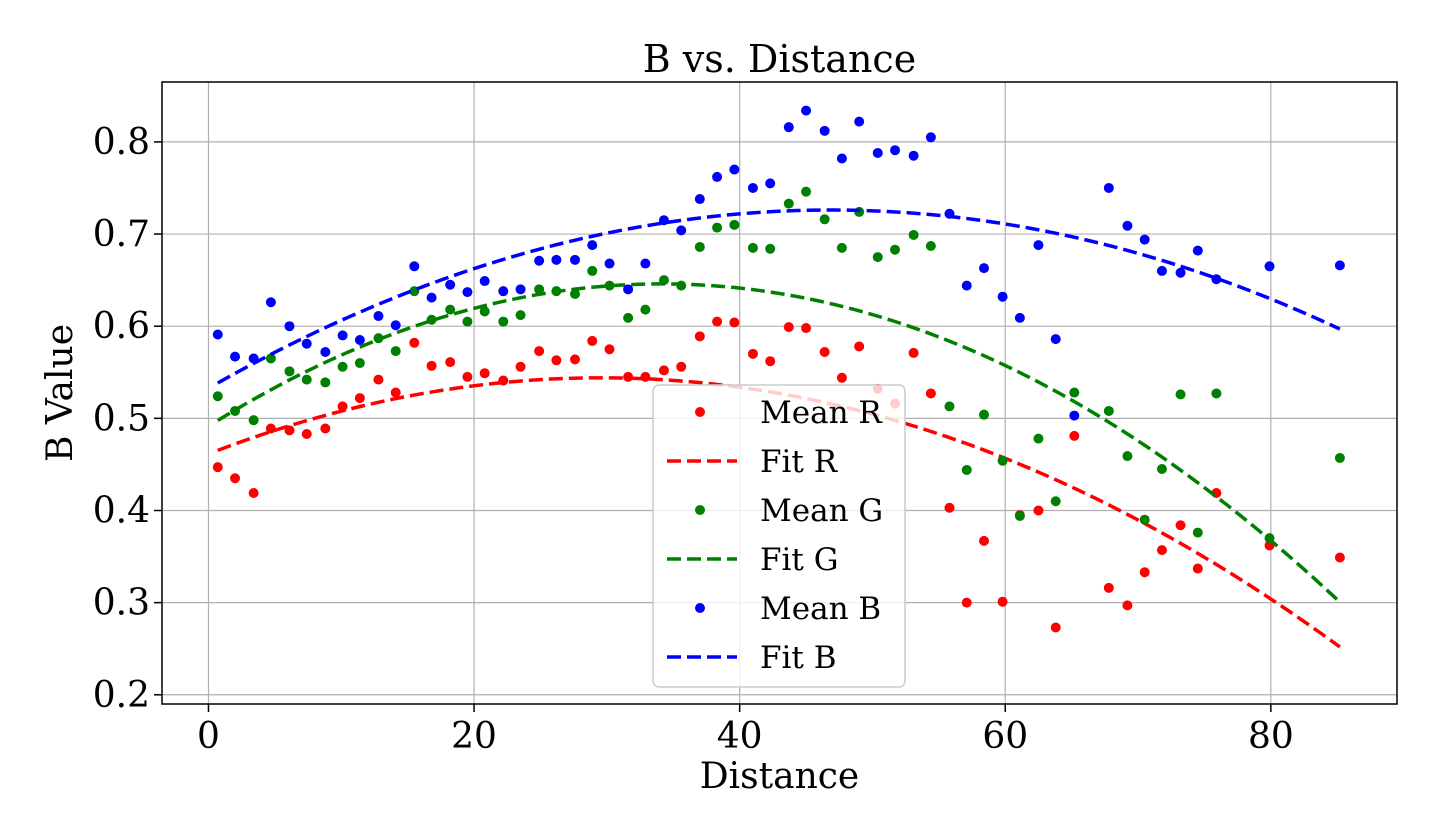 This screenshot has height=840, width=1440. Describe the element at coordinates (121, 418) in the screenshot. I see `y-tick-label: 0.5` at that location.